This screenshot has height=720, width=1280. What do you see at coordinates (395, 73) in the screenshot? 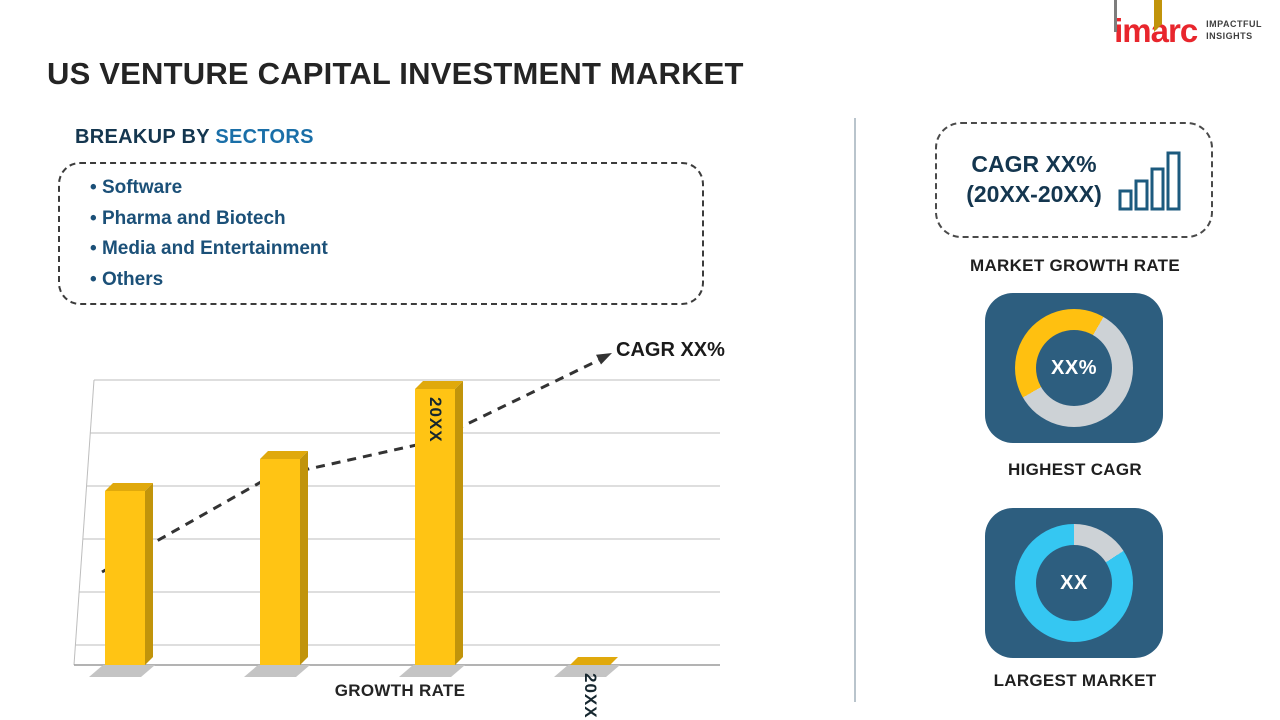
I see `page-title: US VENTURE CAPITAL INVESTMENT MARKET` at bounding box center [395, 73].